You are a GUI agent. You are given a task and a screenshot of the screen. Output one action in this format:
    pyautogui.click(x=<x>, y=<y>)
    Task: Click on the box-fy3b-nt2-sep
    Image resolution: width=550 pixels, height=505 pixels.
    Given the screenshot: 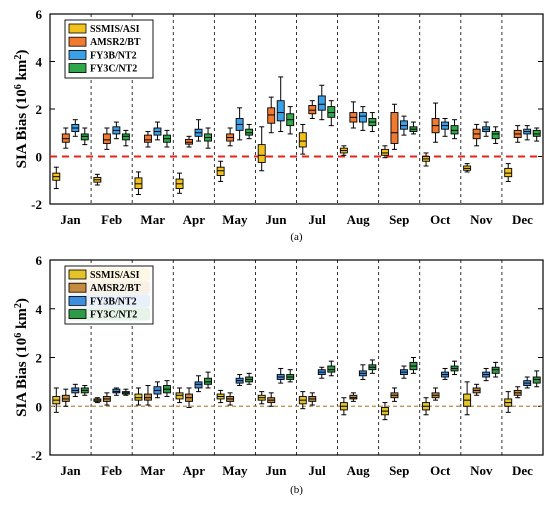 What is the action you would take?
    pyautogui.click(x=404, y=372)
    